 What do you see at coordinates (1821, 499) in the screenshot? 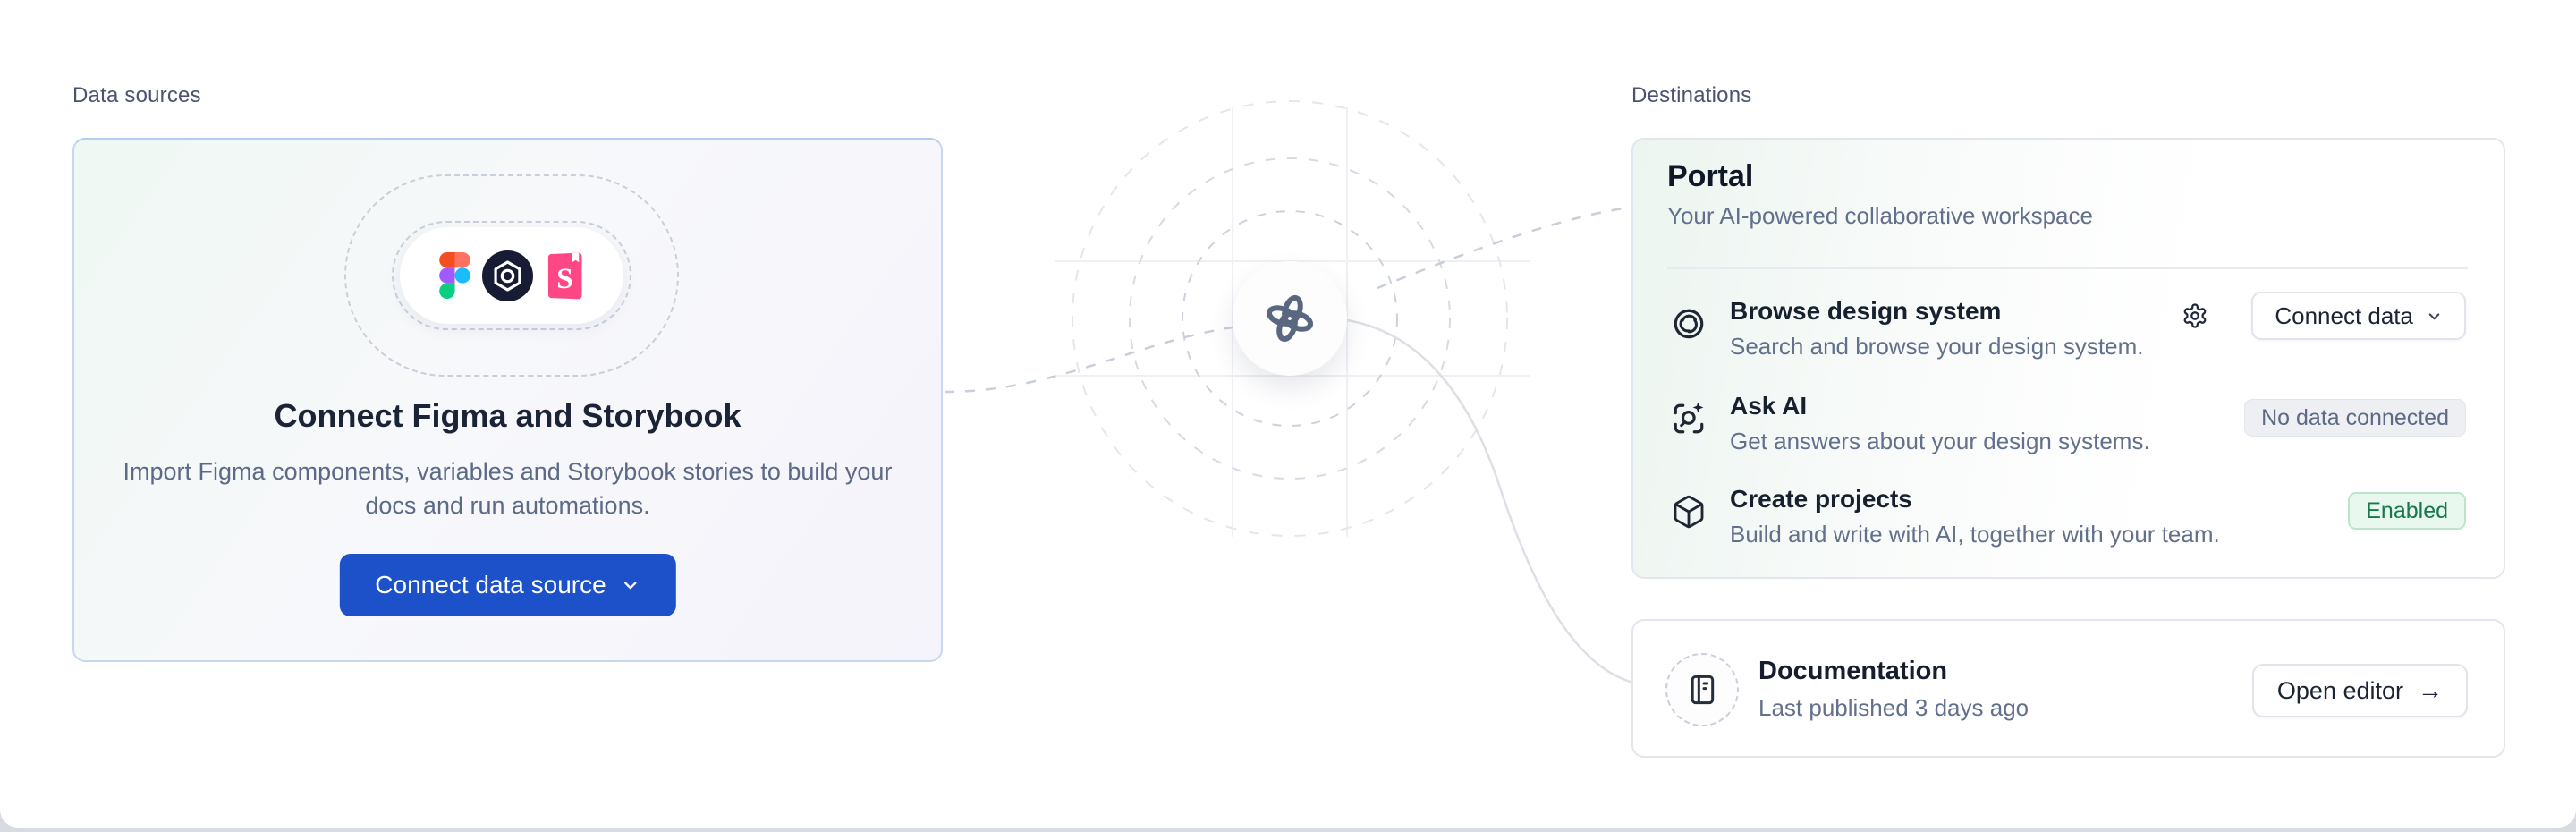
I see `row-title-create-projects: Create projects` at bounding box center [1821, 499].